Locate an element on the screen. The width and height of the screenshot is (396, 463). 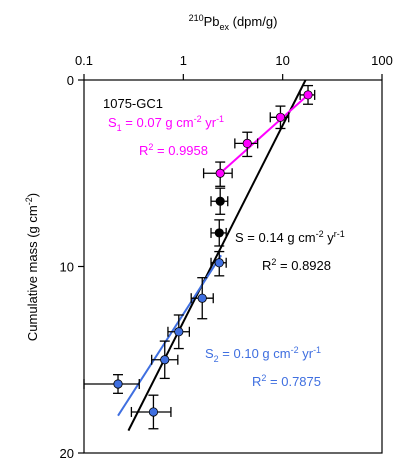
fit-s-label-main: S = 0.14 g cm is located at coordinates (275, 237).